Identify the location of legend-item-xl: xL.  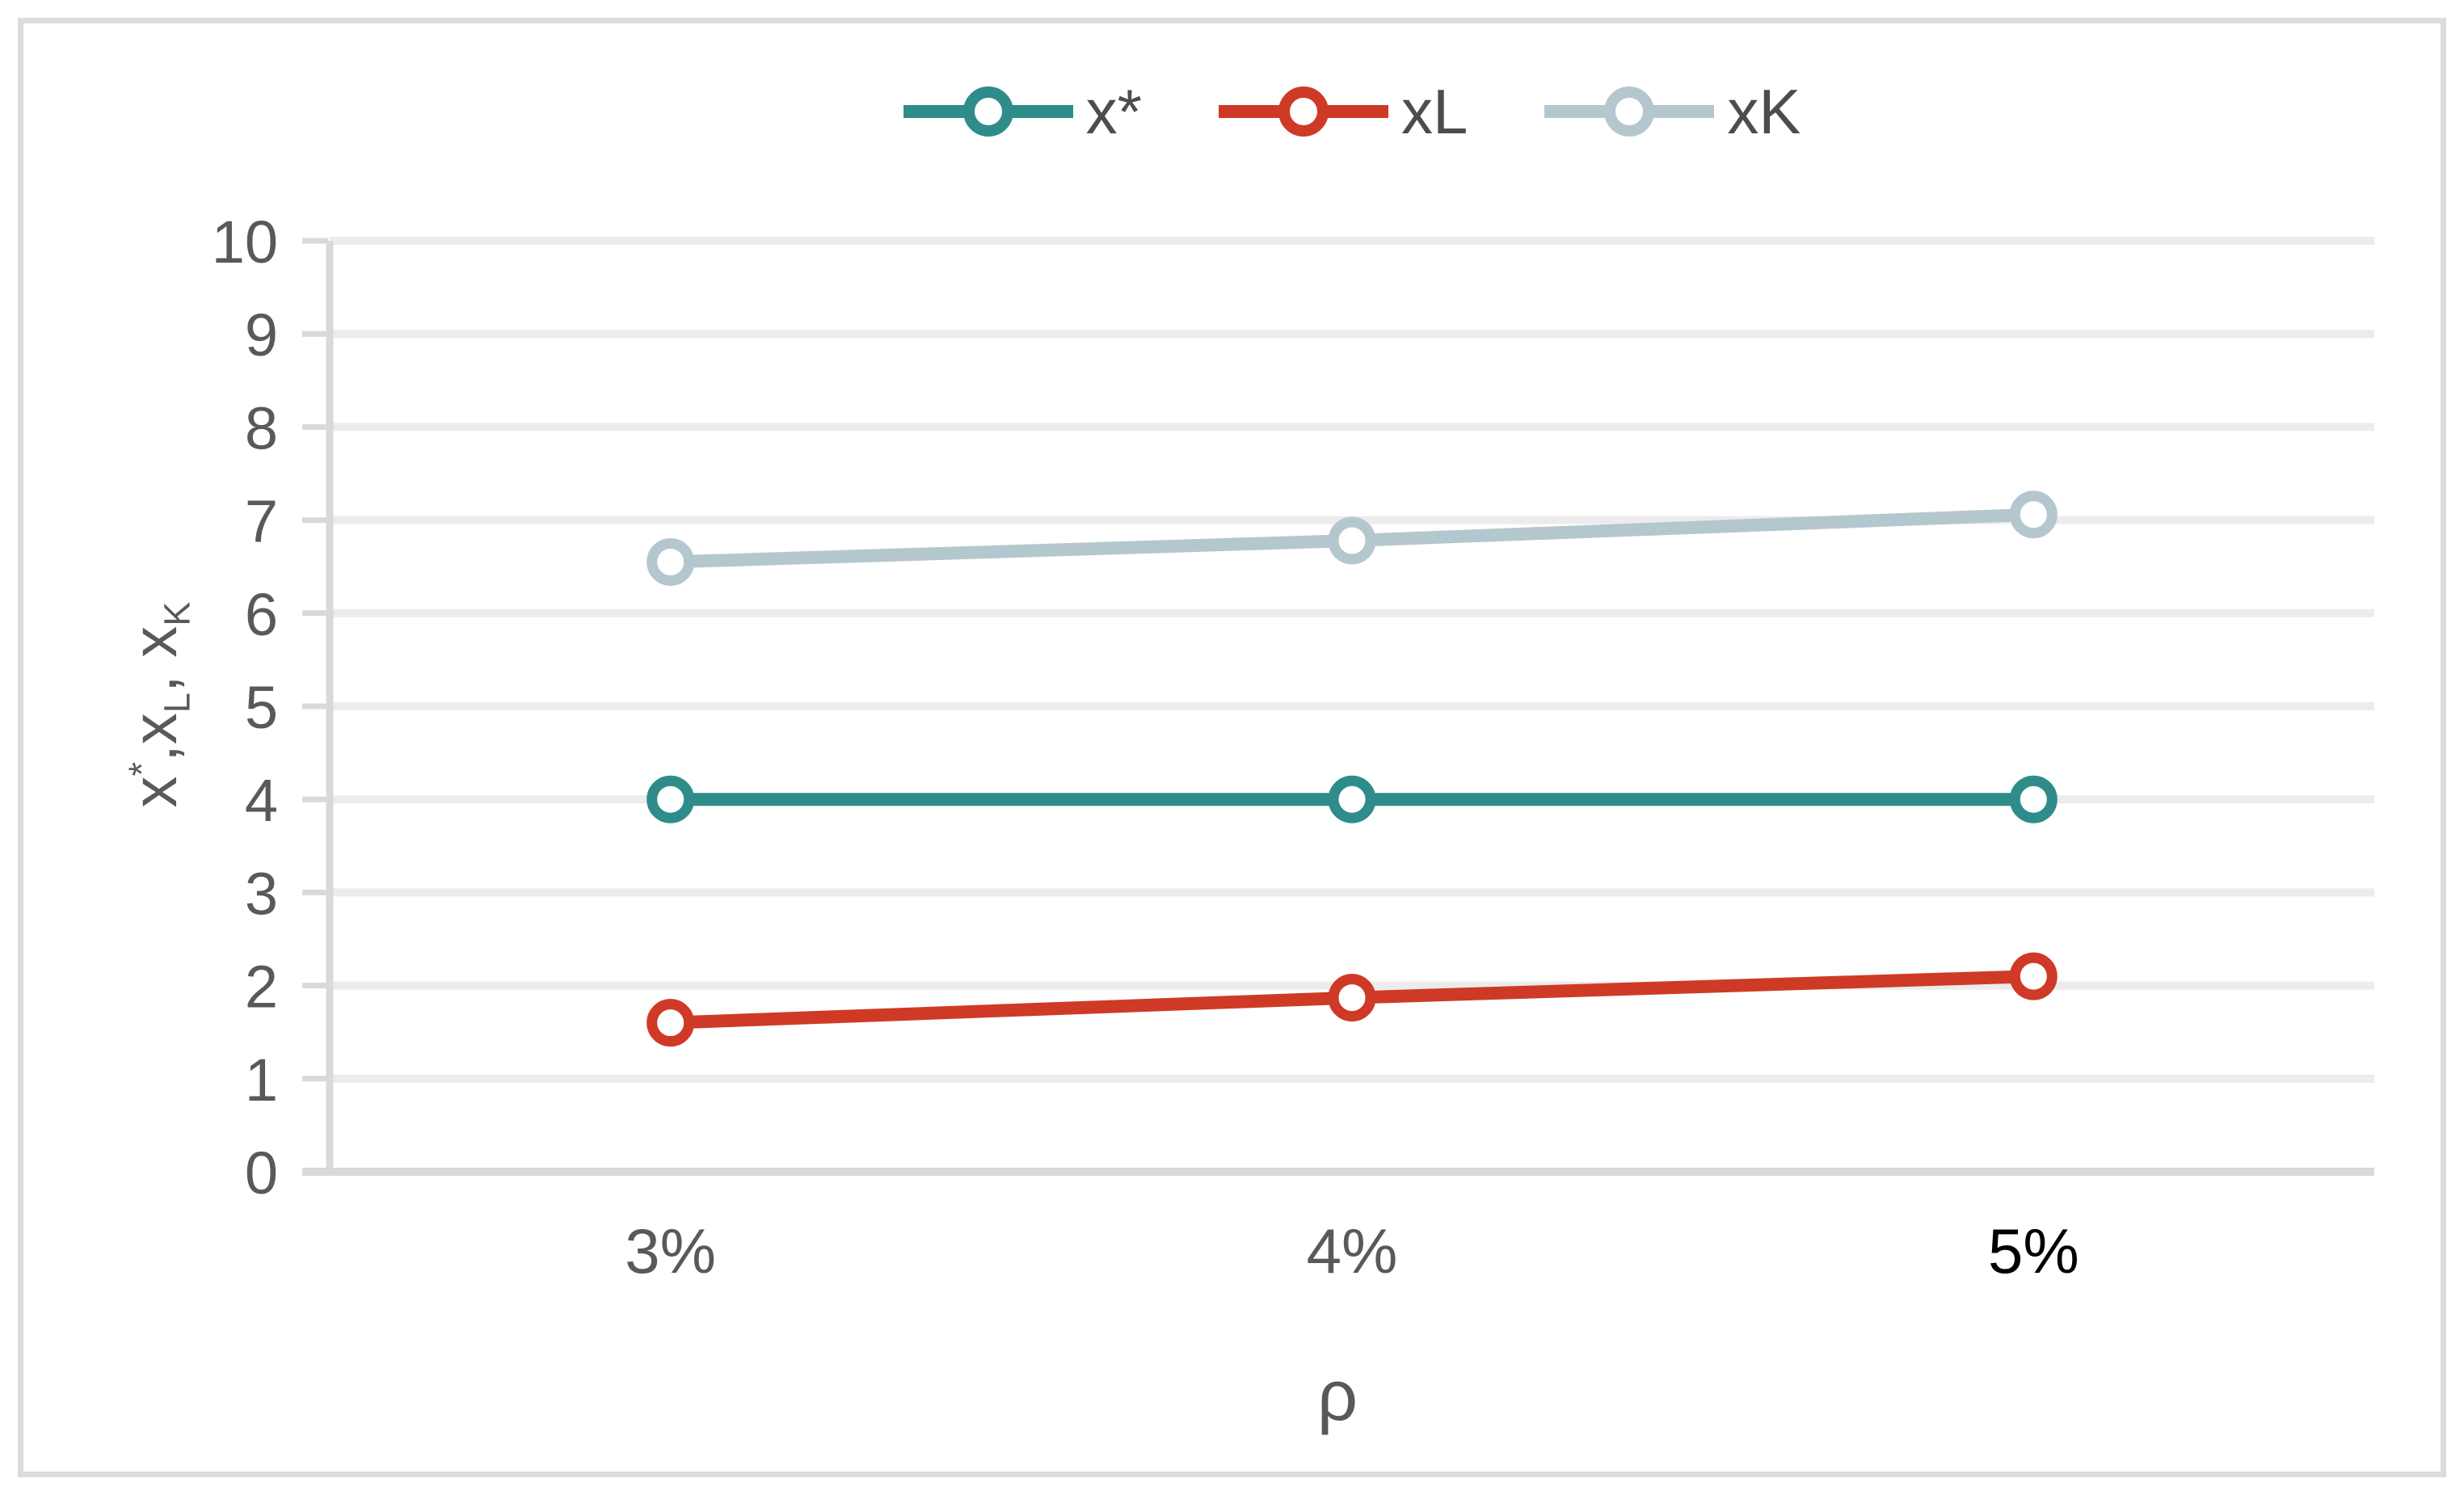
(1343, 111).